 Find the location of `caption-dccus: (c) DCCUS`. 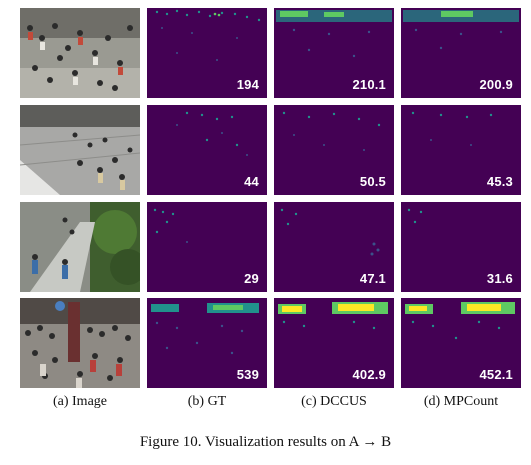

caption-dccus: (c) DCCUS is located at coordinates (334, 401).